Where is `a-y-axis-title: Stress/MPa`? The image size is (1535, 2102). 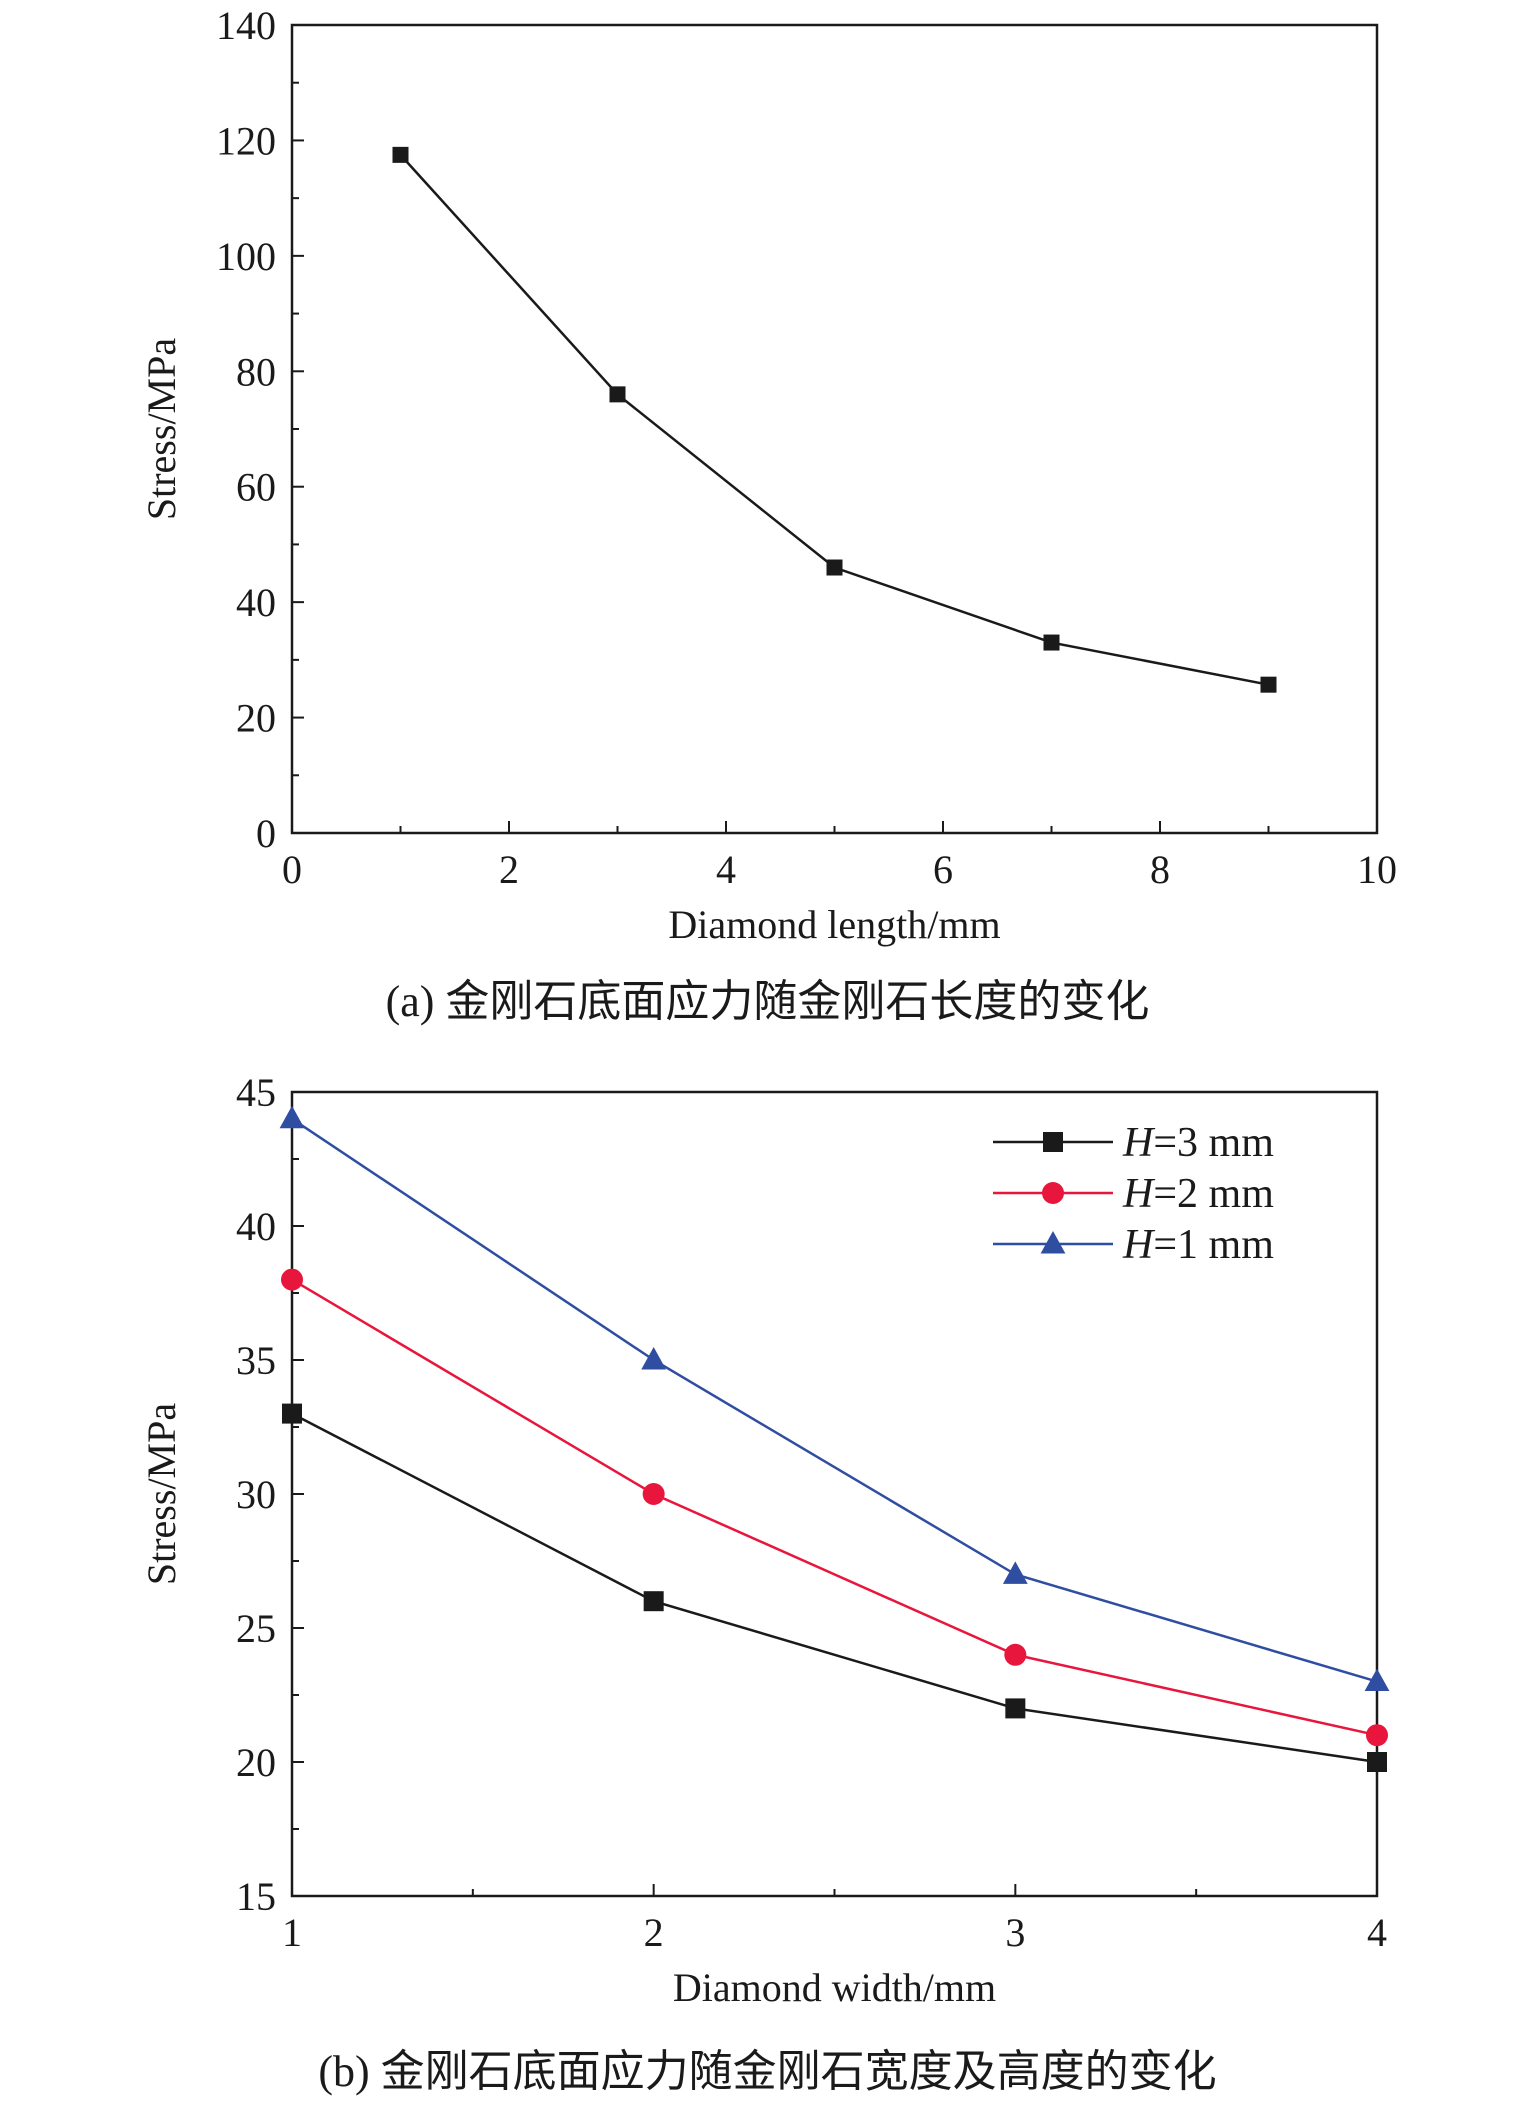 a-y-axis-title: Stress/MPa is located at coordinates (161, 429).